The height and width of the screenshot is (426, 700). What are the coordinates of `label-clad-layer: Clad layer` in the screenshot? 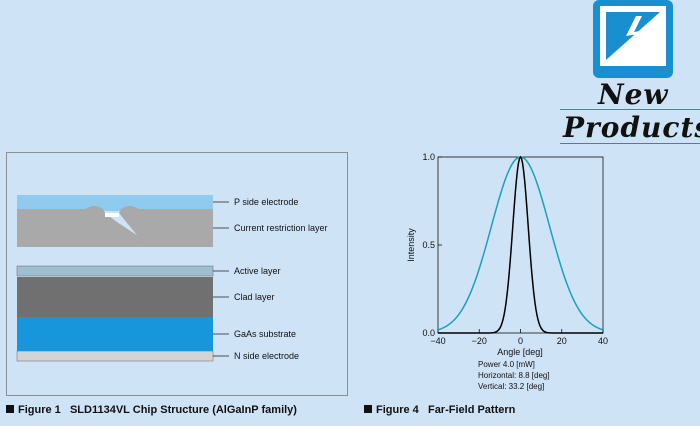 It's located at (254, 297).